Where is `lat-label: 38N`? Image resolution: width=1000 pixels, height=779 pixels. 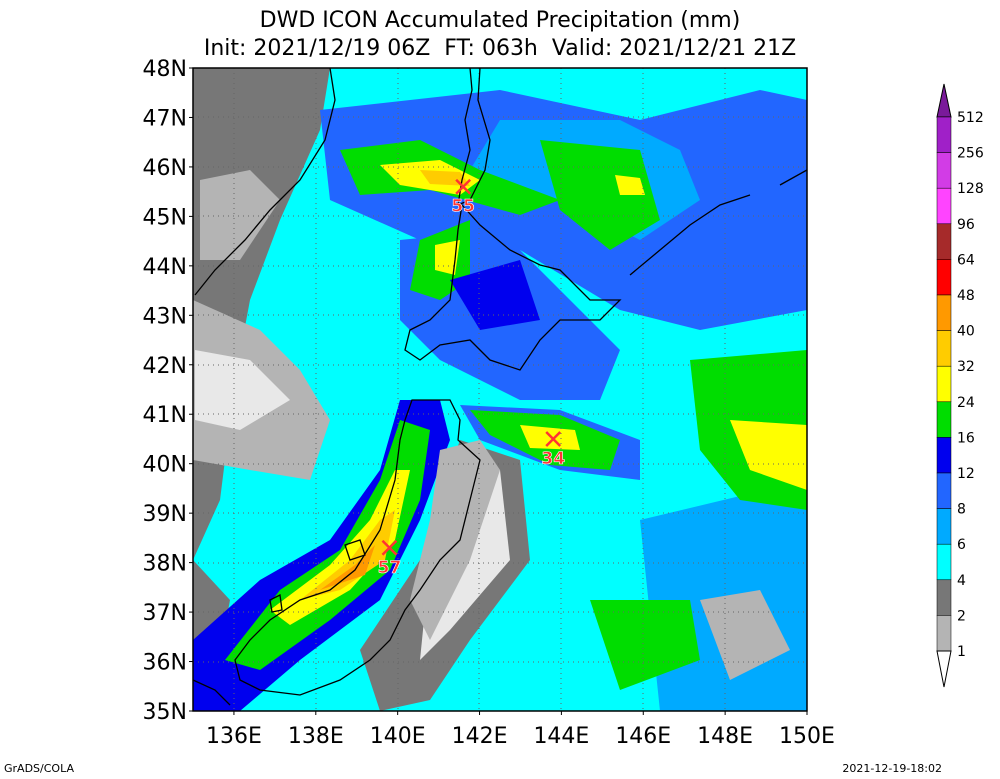
lat-label: 38N is located at coordinates (165, 564).